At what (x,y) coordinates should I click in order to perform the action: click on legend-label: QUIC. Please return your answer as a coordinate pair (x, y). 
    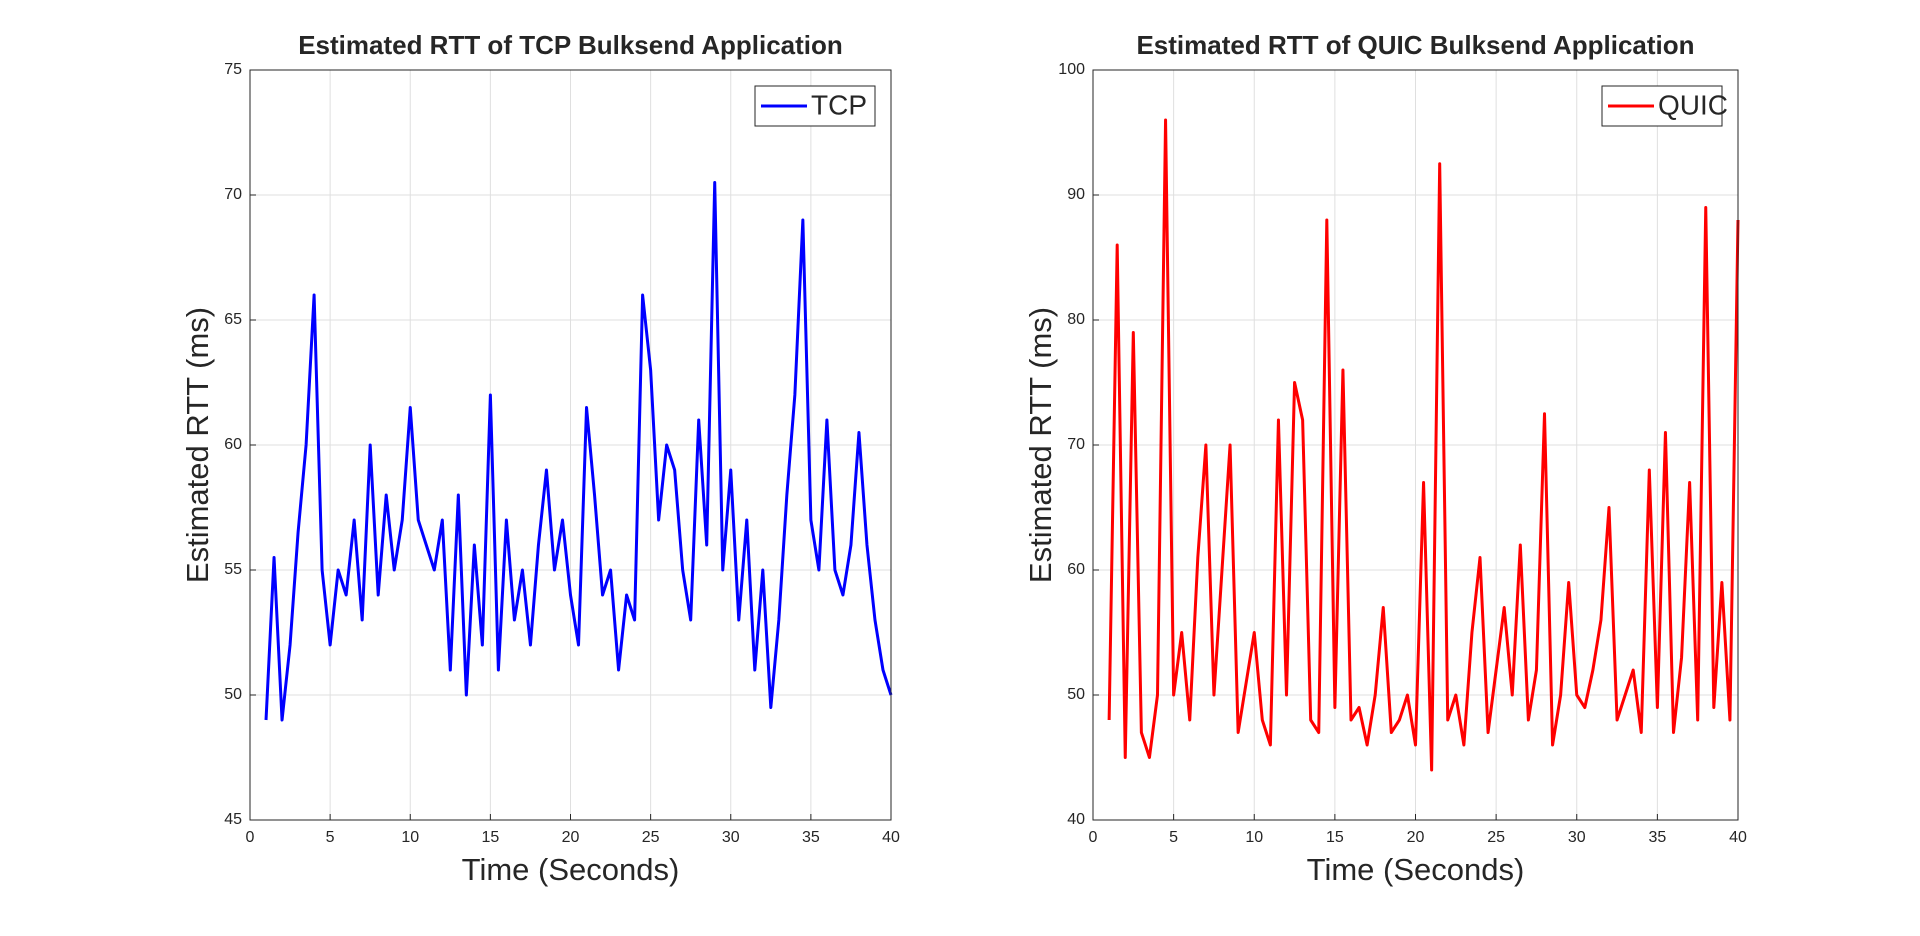
    Looking at the image, I should click on (1693, 104).